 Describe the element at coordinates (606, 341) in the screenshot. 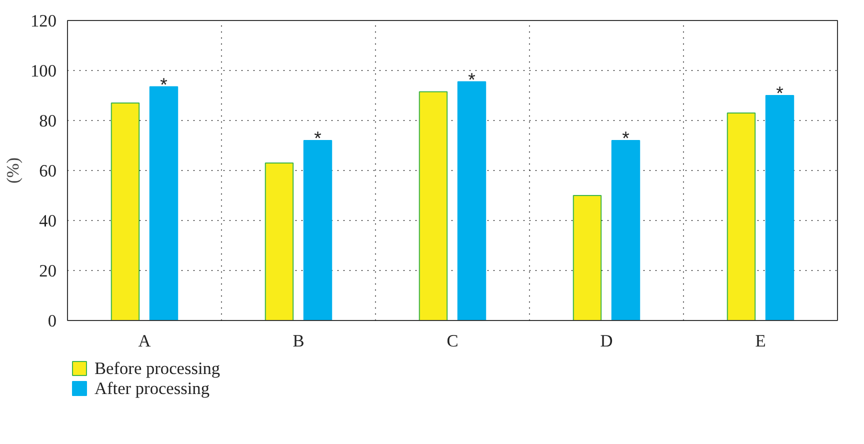

I see `x-tick-label: D` at that location.